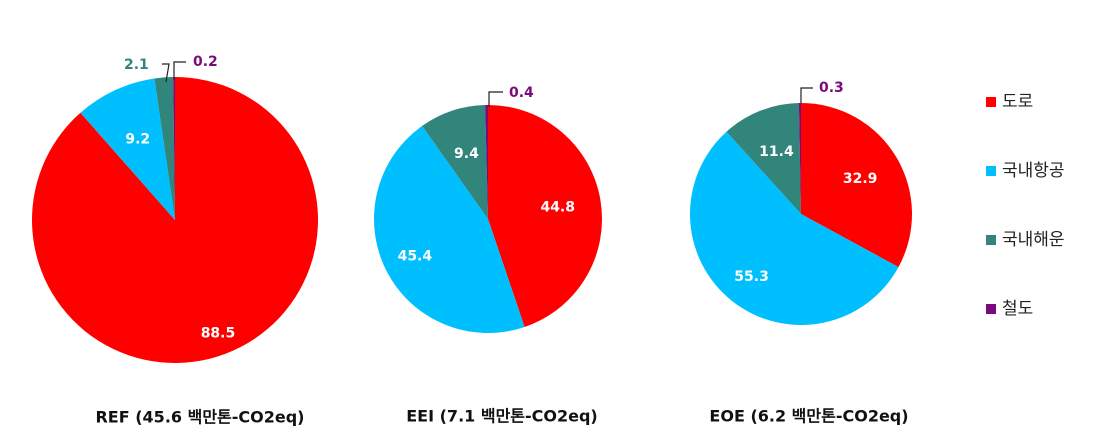 The height and width of the screenshot is (440, 1119). I want to click on data-label-ship: 2.1, so click(136, 65).